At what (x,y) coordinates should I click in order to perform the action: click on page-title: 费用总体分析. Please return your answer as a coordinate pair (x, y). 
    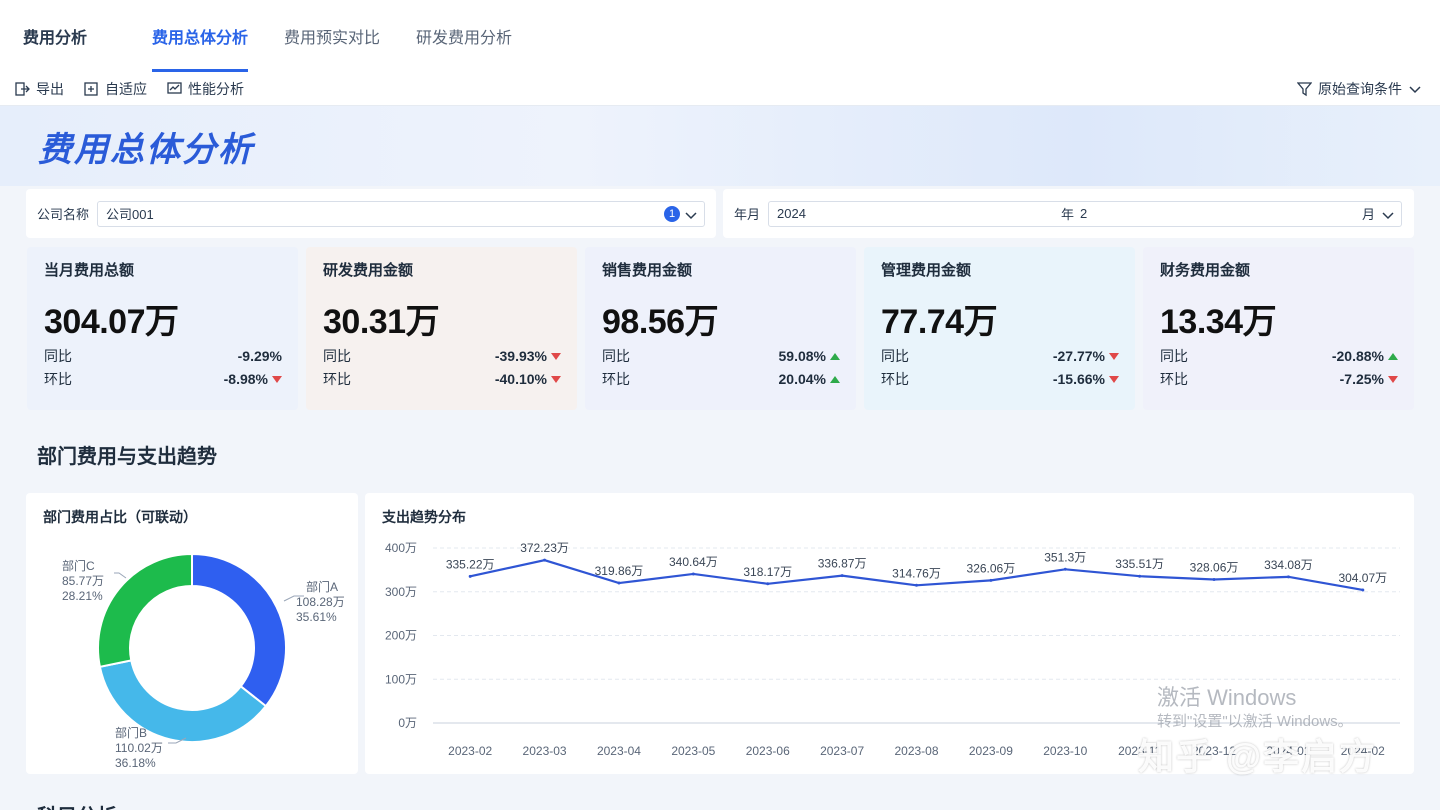
    Looking at the image, I should click on (146, 150).